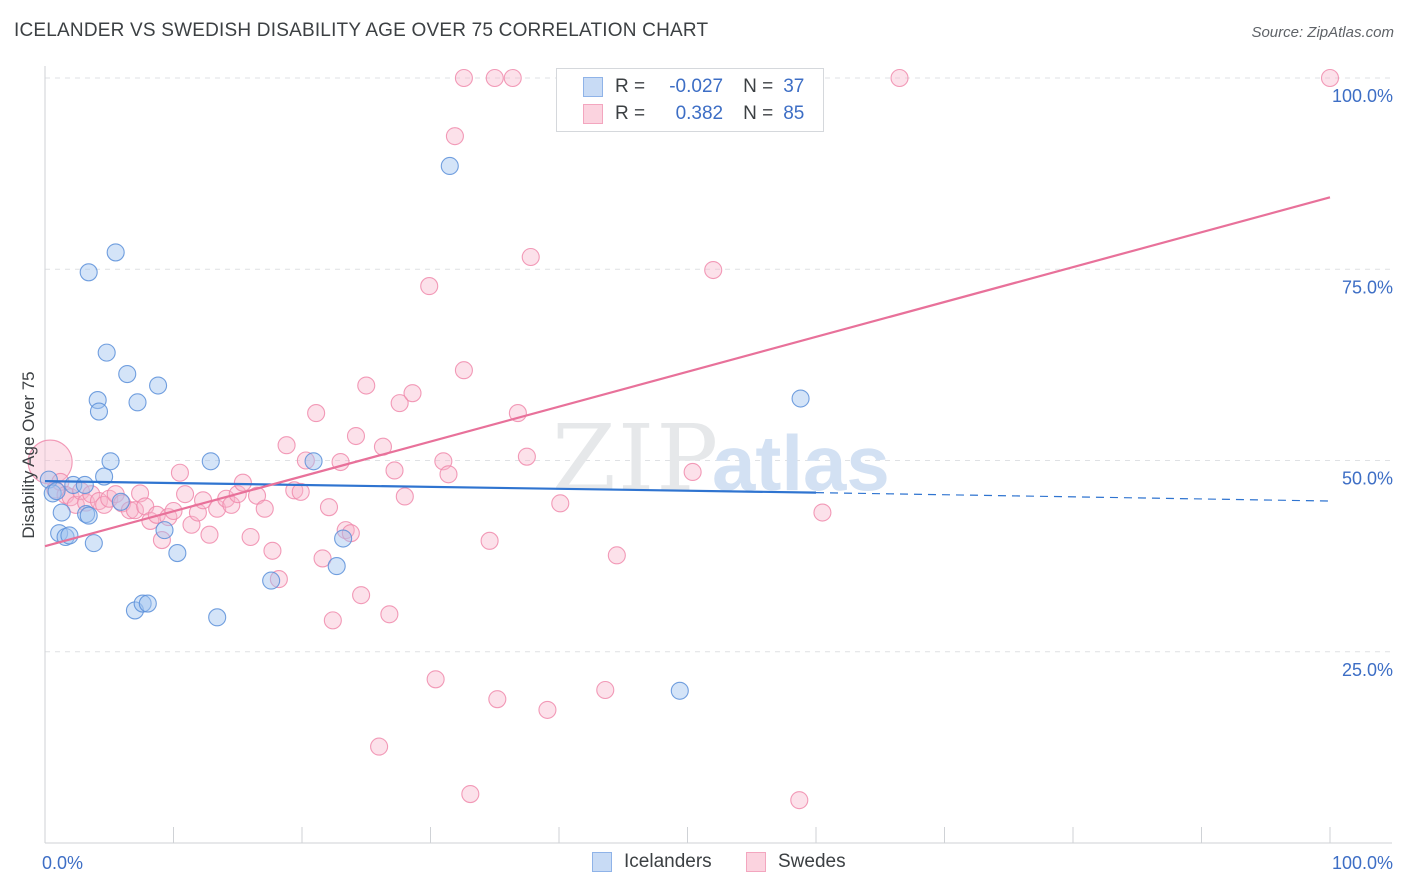 The image size is (1406, 892). I want to click on correlation-legend: R = -0.027 N = 37 R = 0.382 N = 85, so click(690, 100).